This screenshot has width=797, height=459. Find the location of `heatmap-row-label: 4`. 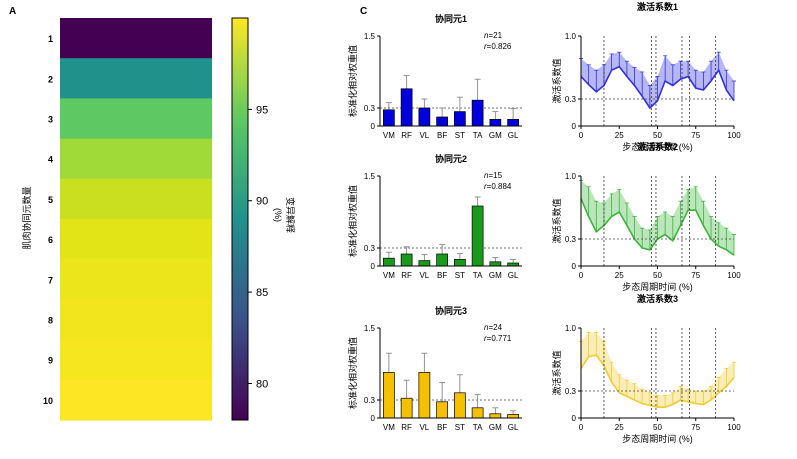

heatmap-row-label: 4 is located at coordinates (50, 160).